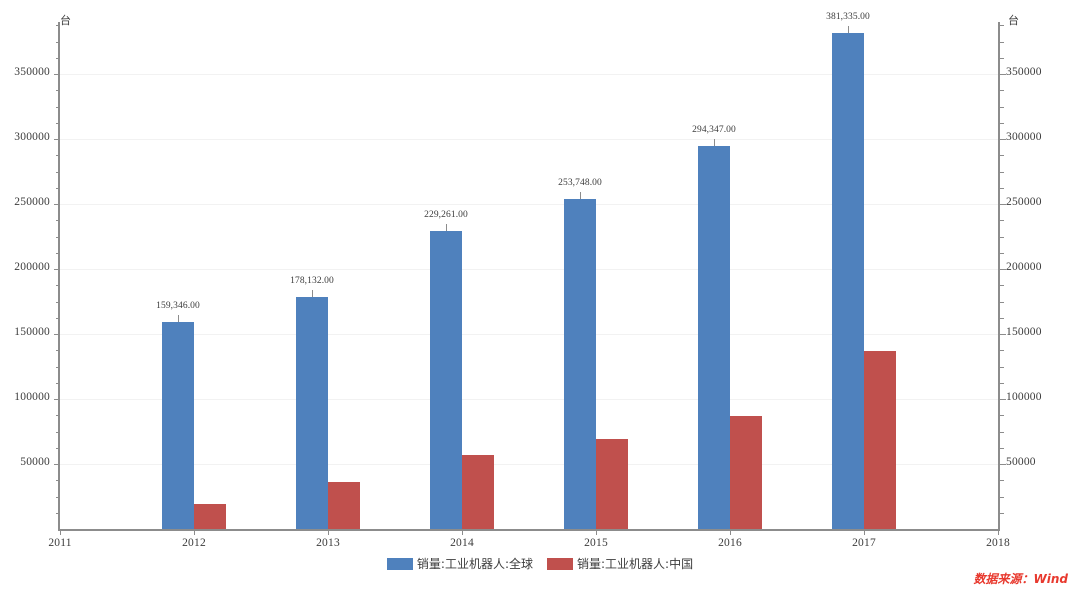  I want to click on x-tick-label: 2018, so click(998, 543).